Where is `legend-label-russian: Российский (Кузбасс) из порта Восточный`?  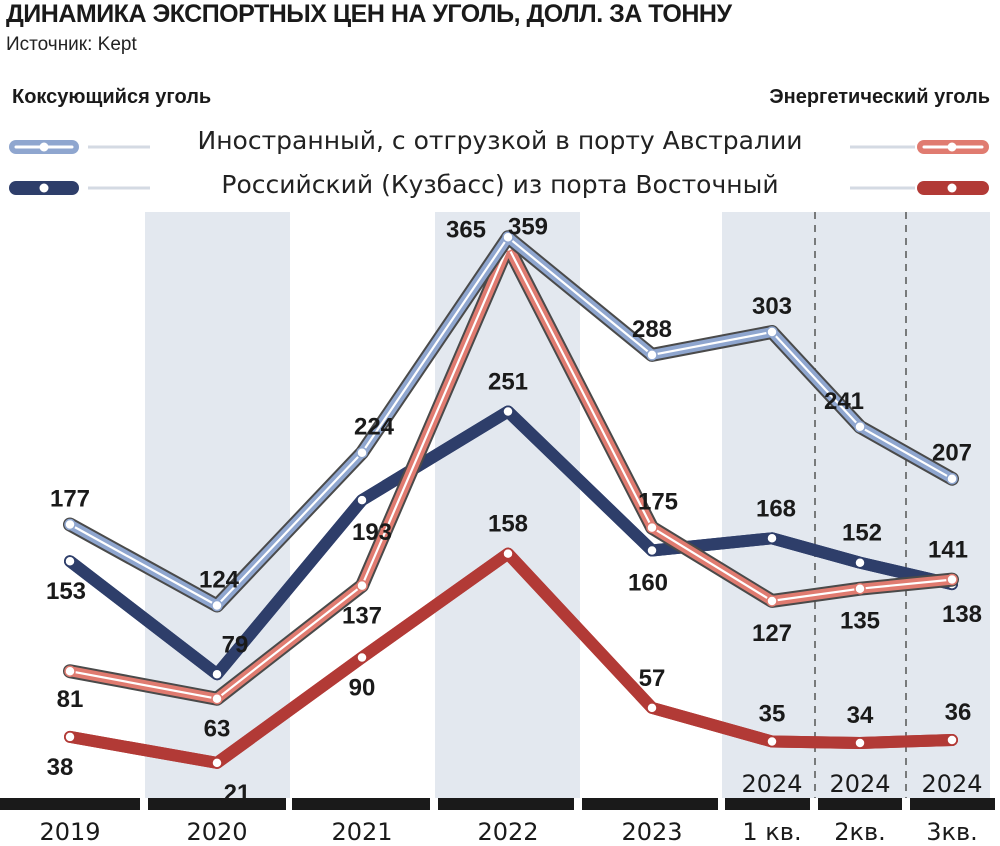 legend-label-russian: Российский (Кузбасс) из порта Восточный is located at coordinates (500, 184).